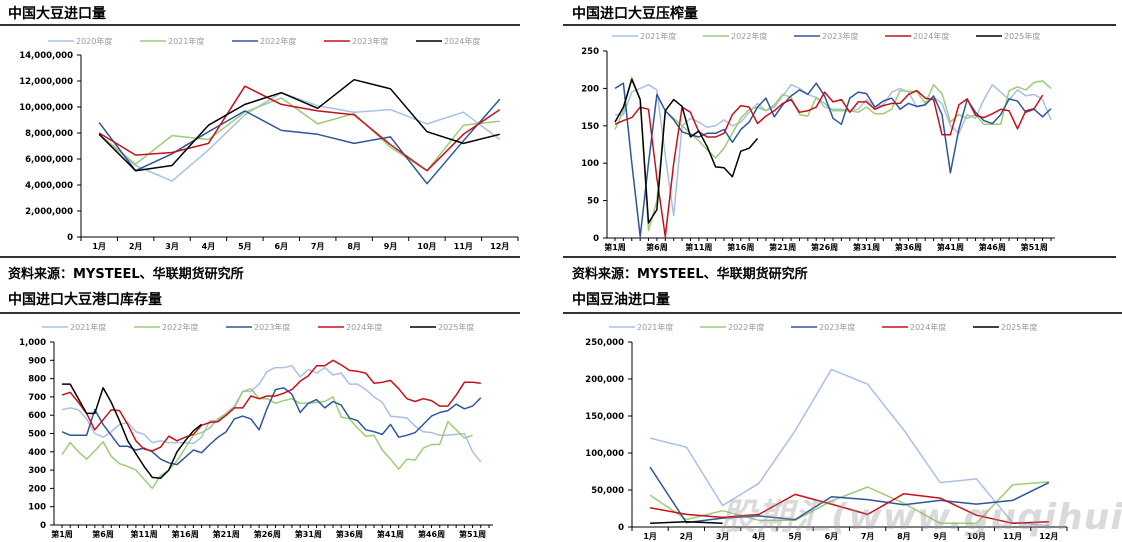 This screenshot has width=1122, height=542. What do you see at coordinates (782, 247) in the screenshot?
I see `chart2-x-tick-label: 第21周` at bounding box center [782, 247].